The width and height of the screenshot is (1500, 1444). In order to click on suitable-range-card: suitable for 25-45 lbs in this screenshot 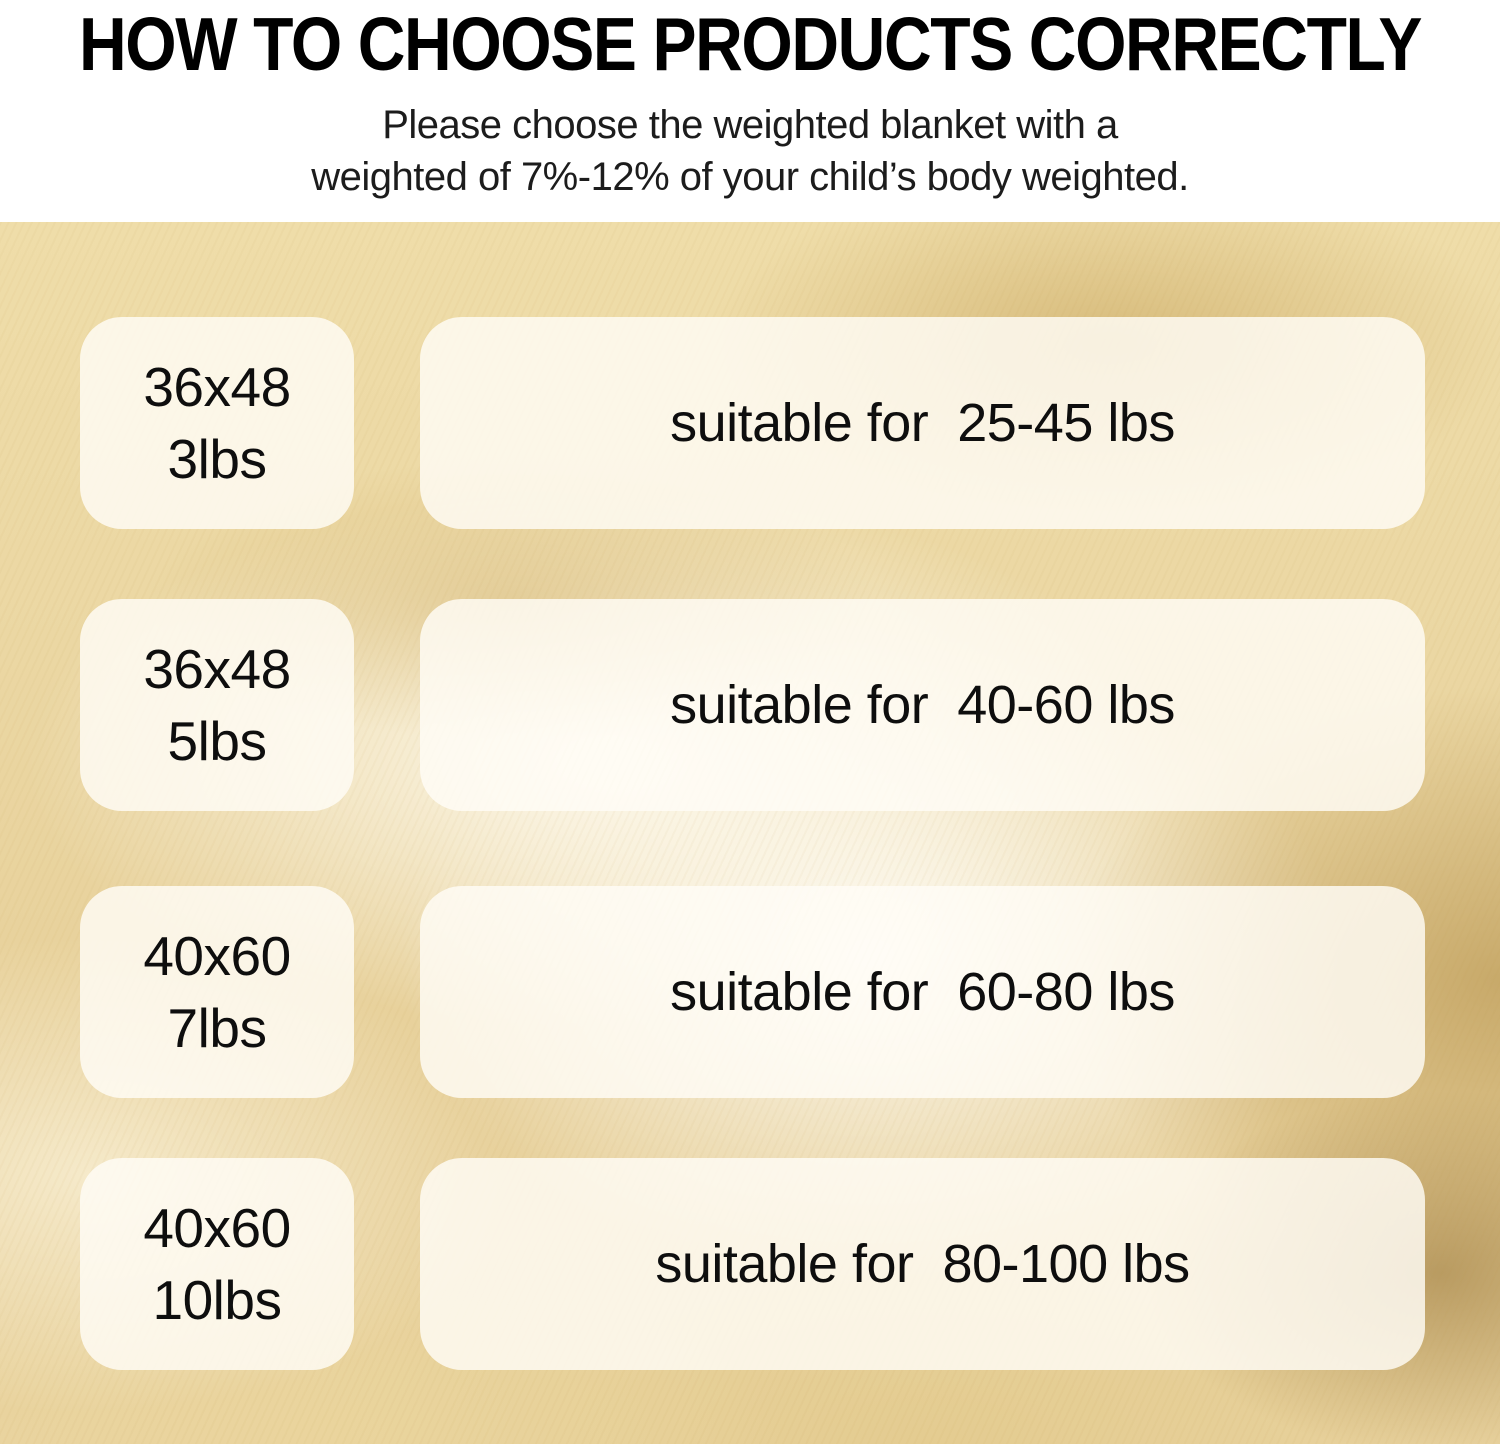, I will do `click(922, 423)`.